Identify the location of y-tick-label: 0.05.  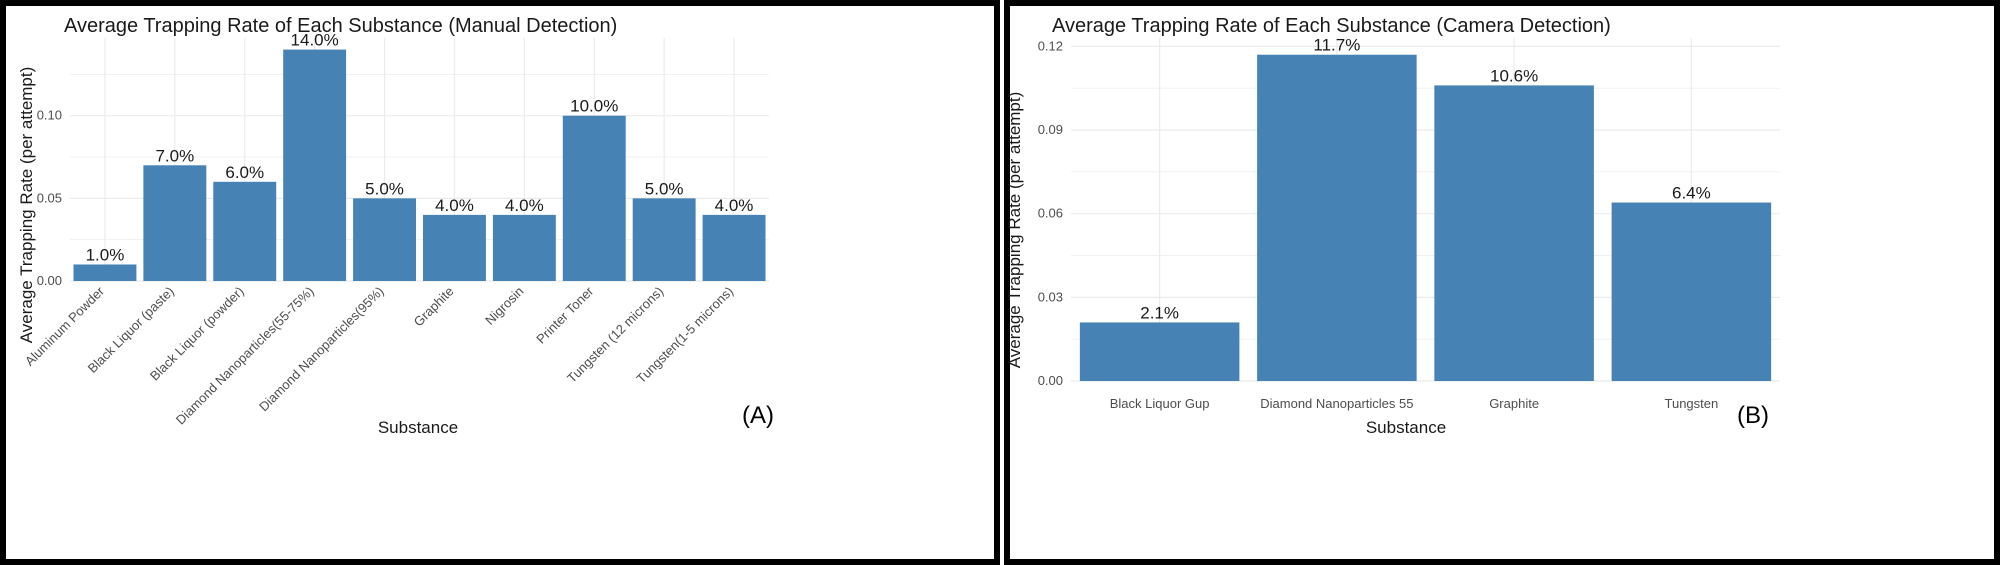
(49, 197).